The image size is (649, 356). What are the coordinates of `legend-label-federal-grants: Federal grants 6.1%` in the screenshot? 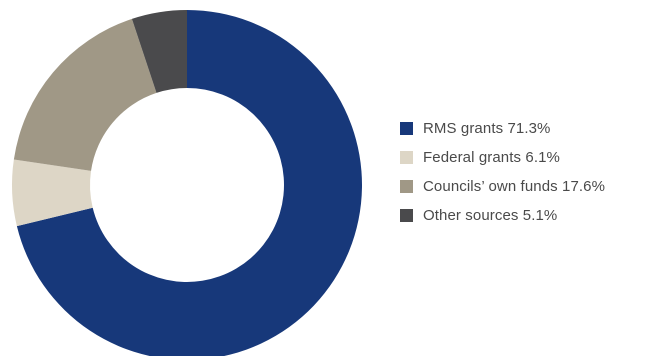 It's located at (491, 157).